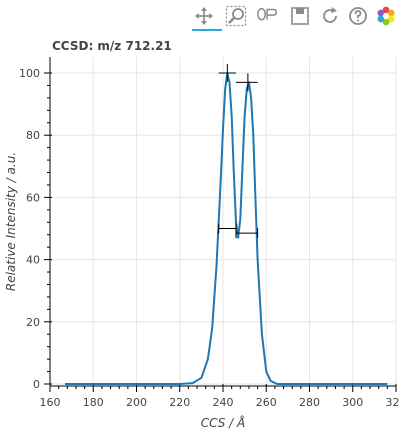  Describe the element at coordinates (33, 197) in the screenshot. I see `y-tick-label: 60` at that location.